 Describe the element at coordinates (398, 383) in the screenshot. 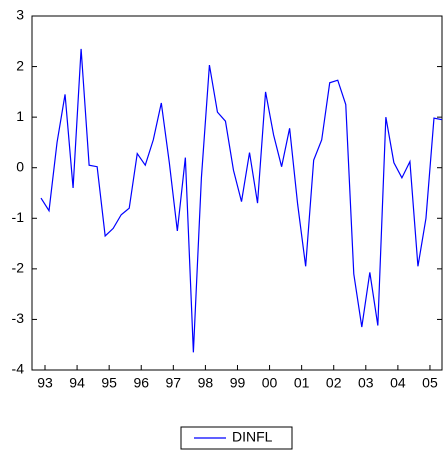

I see `x-tick-label: 04` at that location.